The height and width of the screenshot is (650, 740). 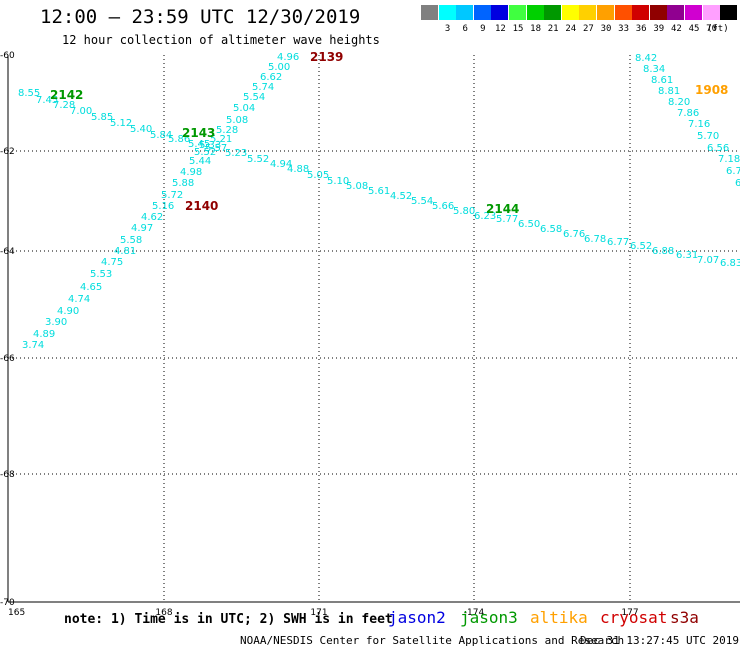 What do you see at coordinates (646, 58) in the screenshot?
I see `swh-value: 8.42` at bounding box center [646, 58].